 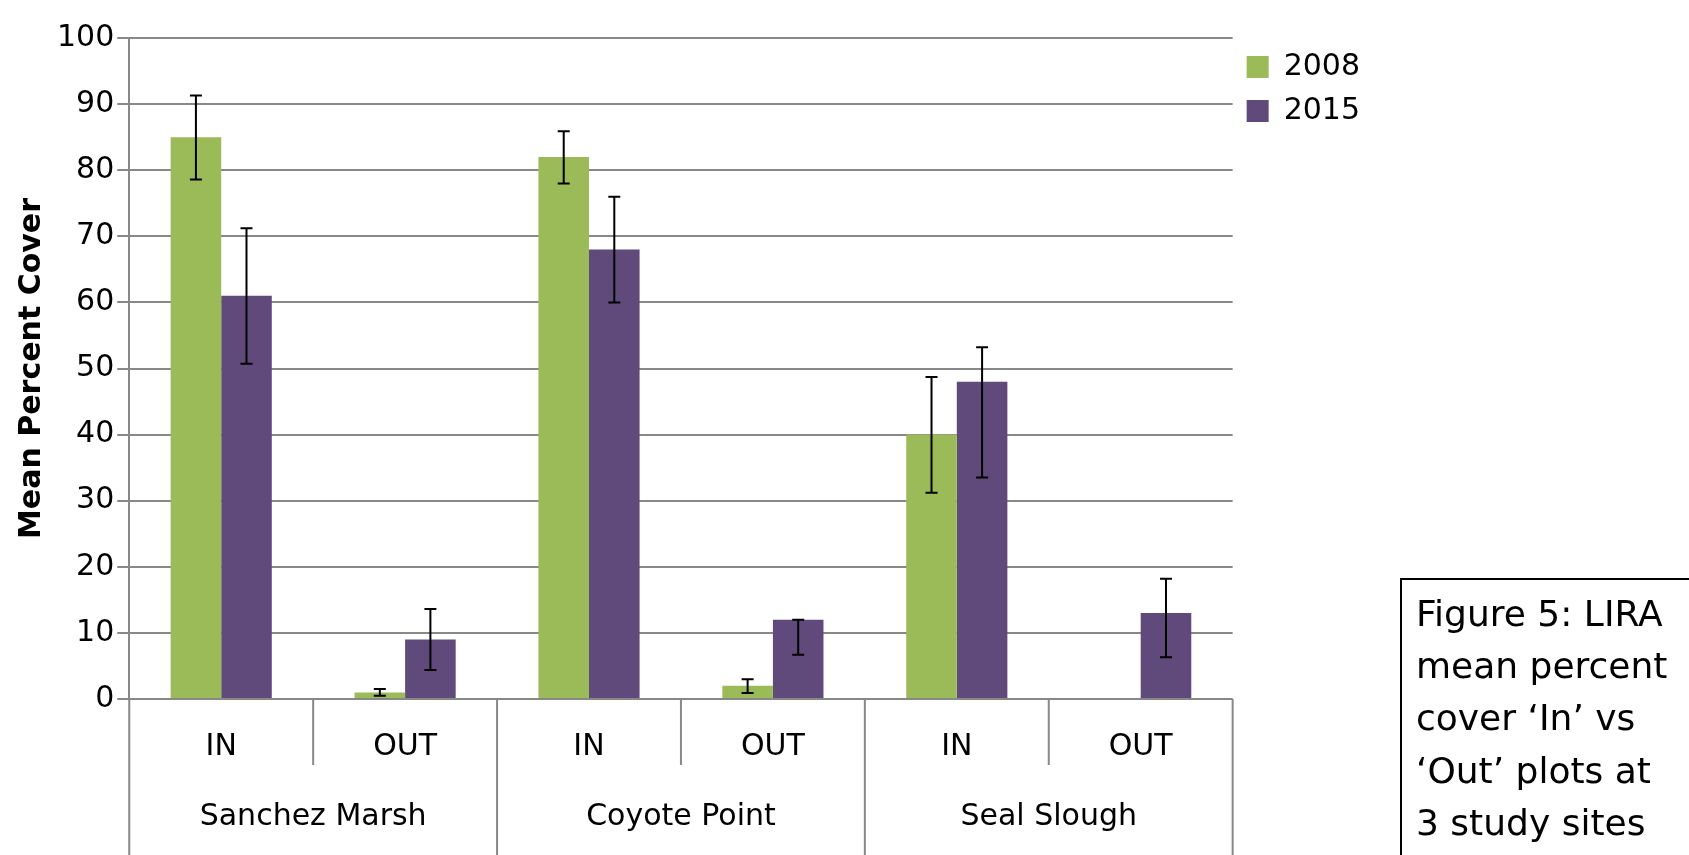 What do you see at coordinates (95, 498) in the screenshot?
I see `y-tick-label: 30` at bounding box center [95, 498].